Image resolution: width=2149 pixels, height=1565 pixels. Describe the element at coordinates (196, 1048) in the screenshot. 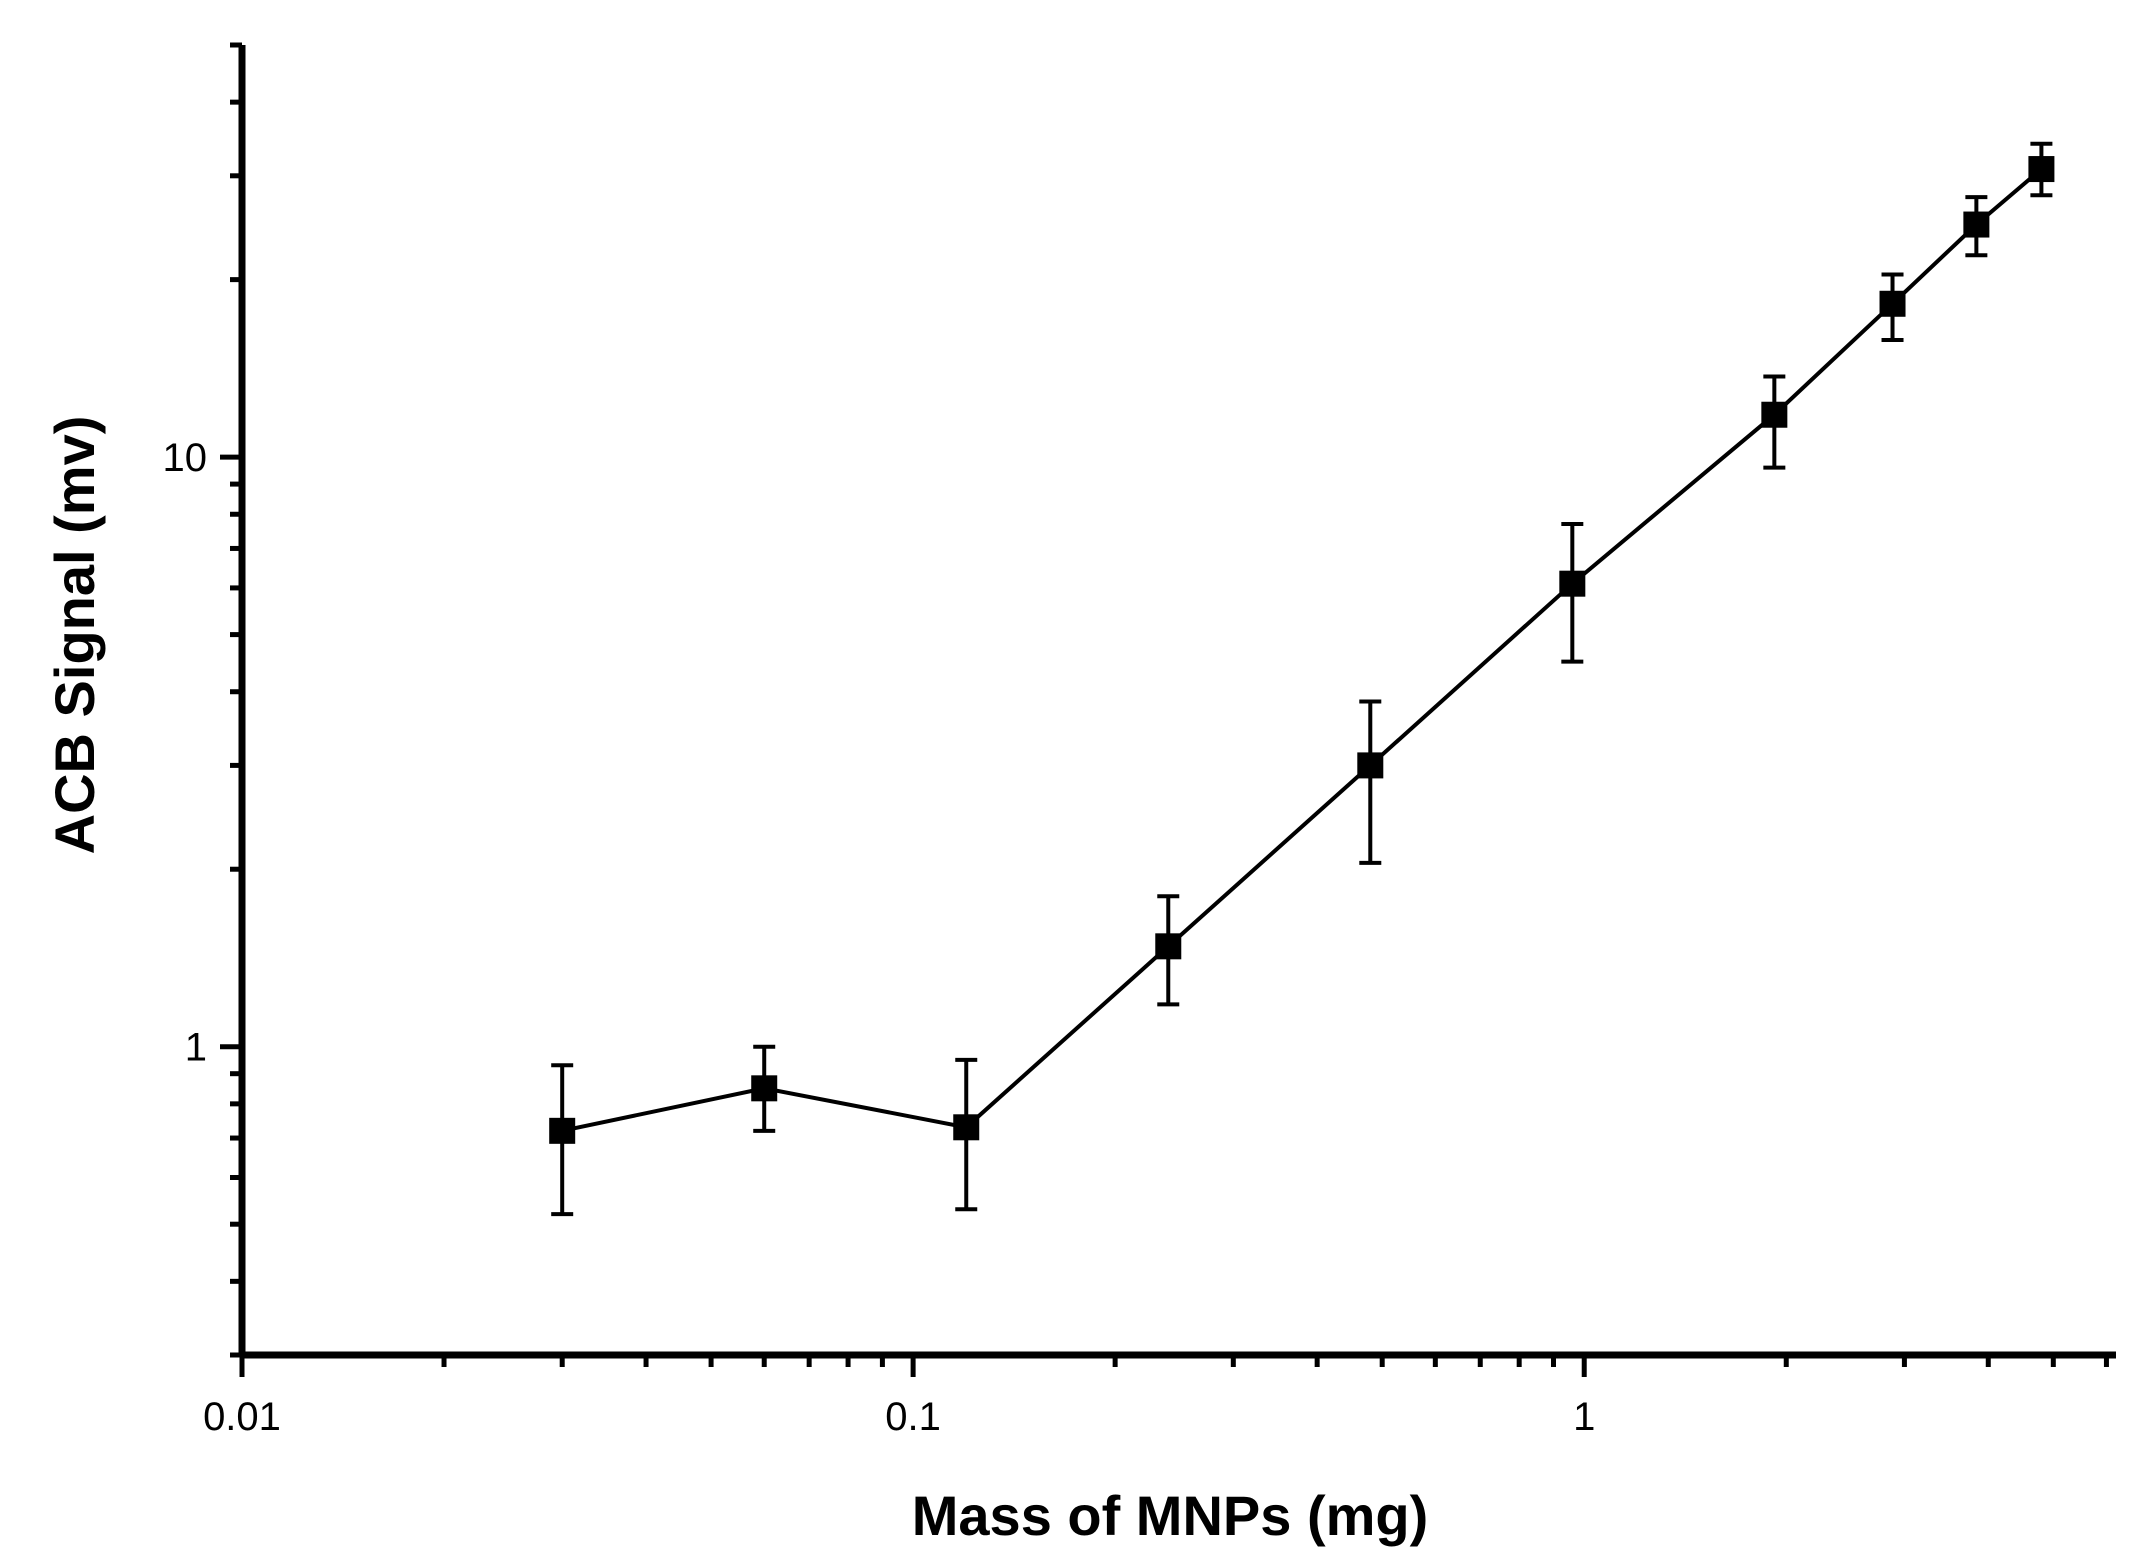

I see `y-tick-label: 1` at that location.